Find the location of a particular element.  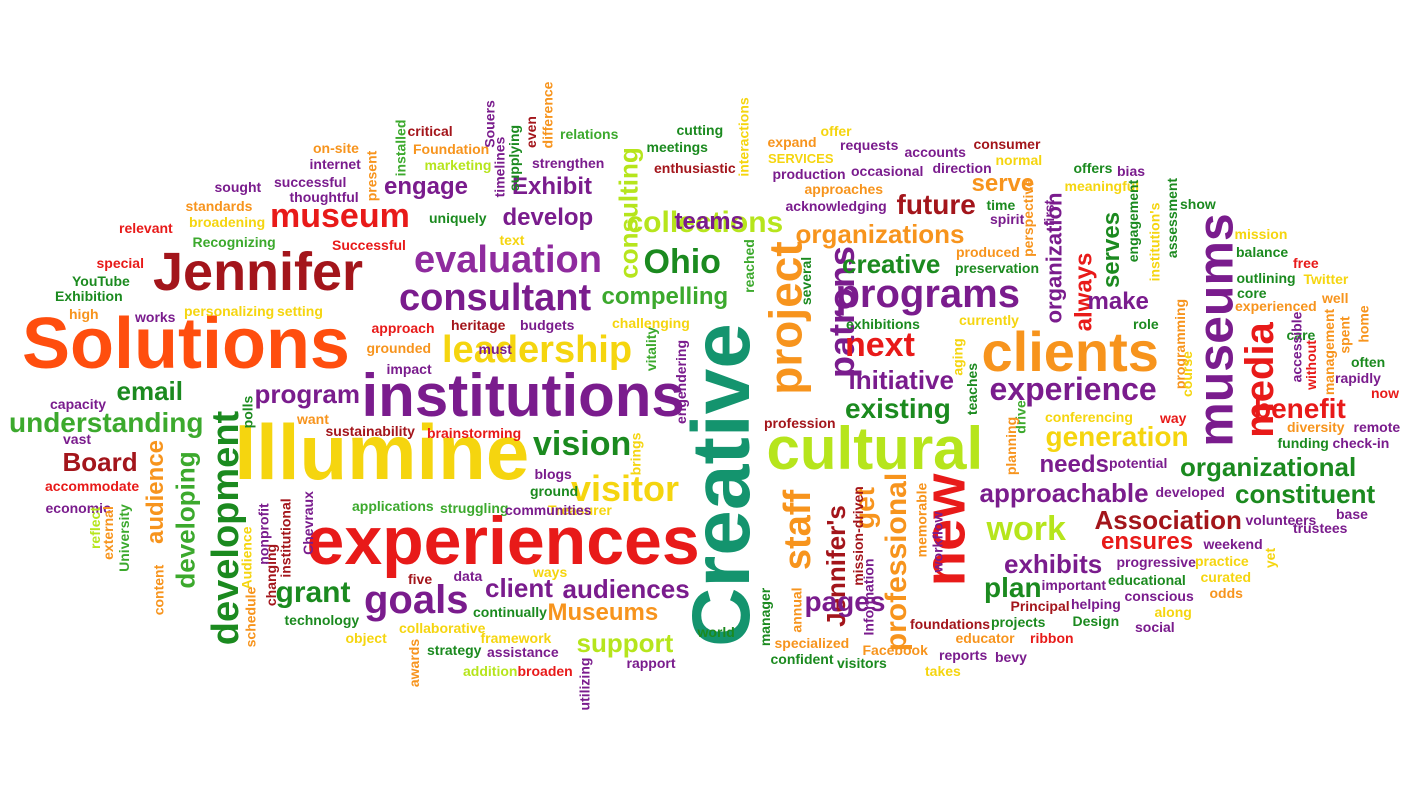

word-developing: developing is located at coordinates (185, 520).